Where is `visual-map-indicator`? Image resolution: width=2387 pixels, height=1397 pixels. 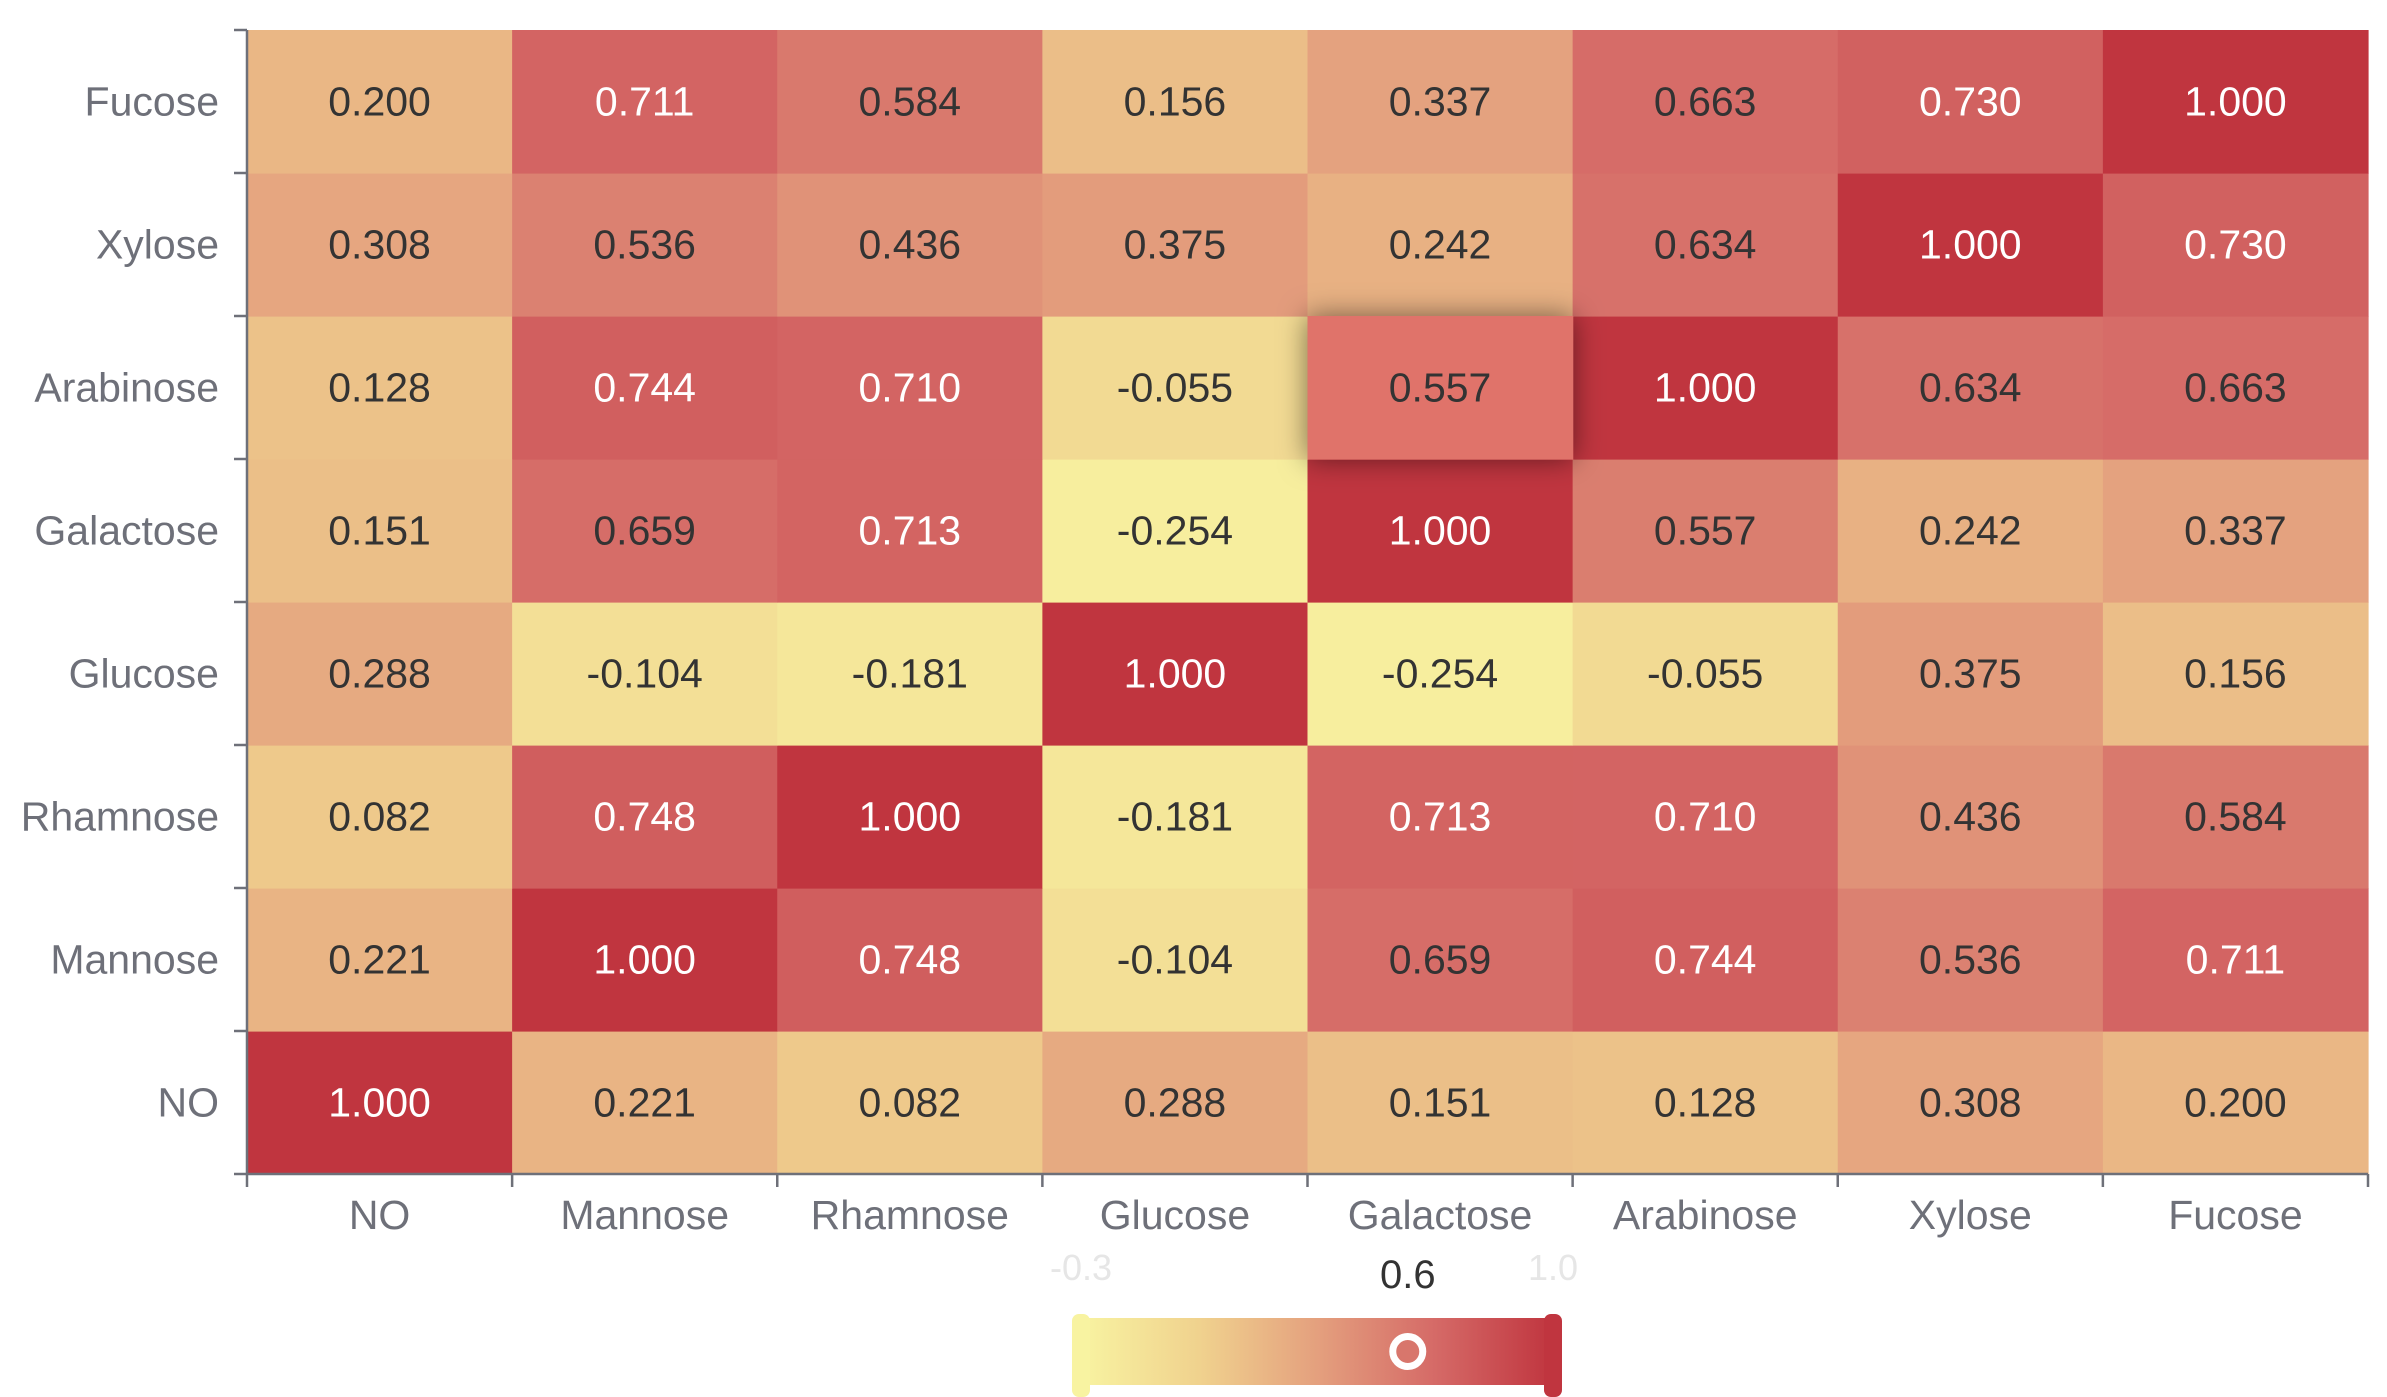 visual-map-indicator is located at coordinates (1408, 1351).